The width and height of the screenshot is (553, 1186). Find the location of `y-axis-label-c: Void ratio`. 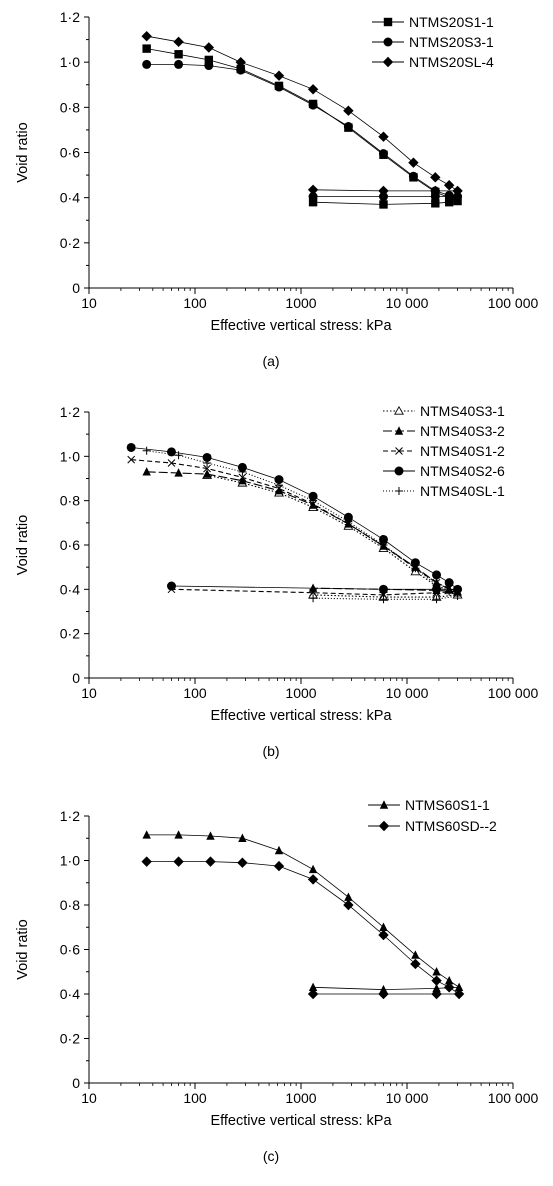

y-axis-label-c: Void ratio is located at coordinates (23, 949).